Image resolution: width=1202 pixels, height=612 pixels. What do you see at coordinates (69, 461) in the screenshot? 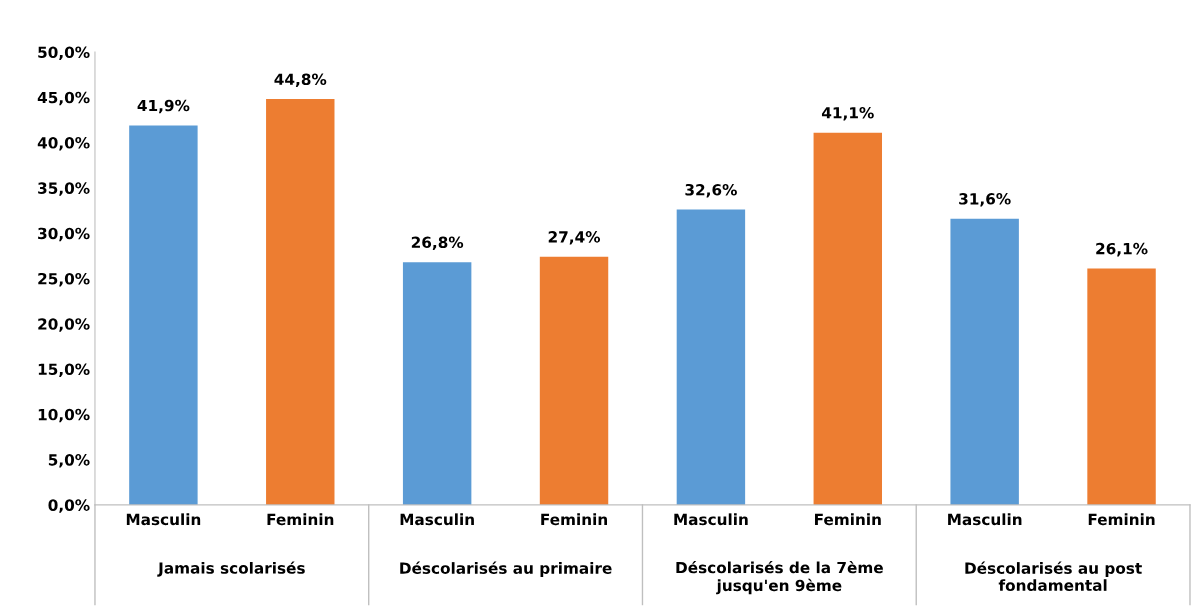
I see `y-tick-label: 5,0%` at bounding box center [69, 461].